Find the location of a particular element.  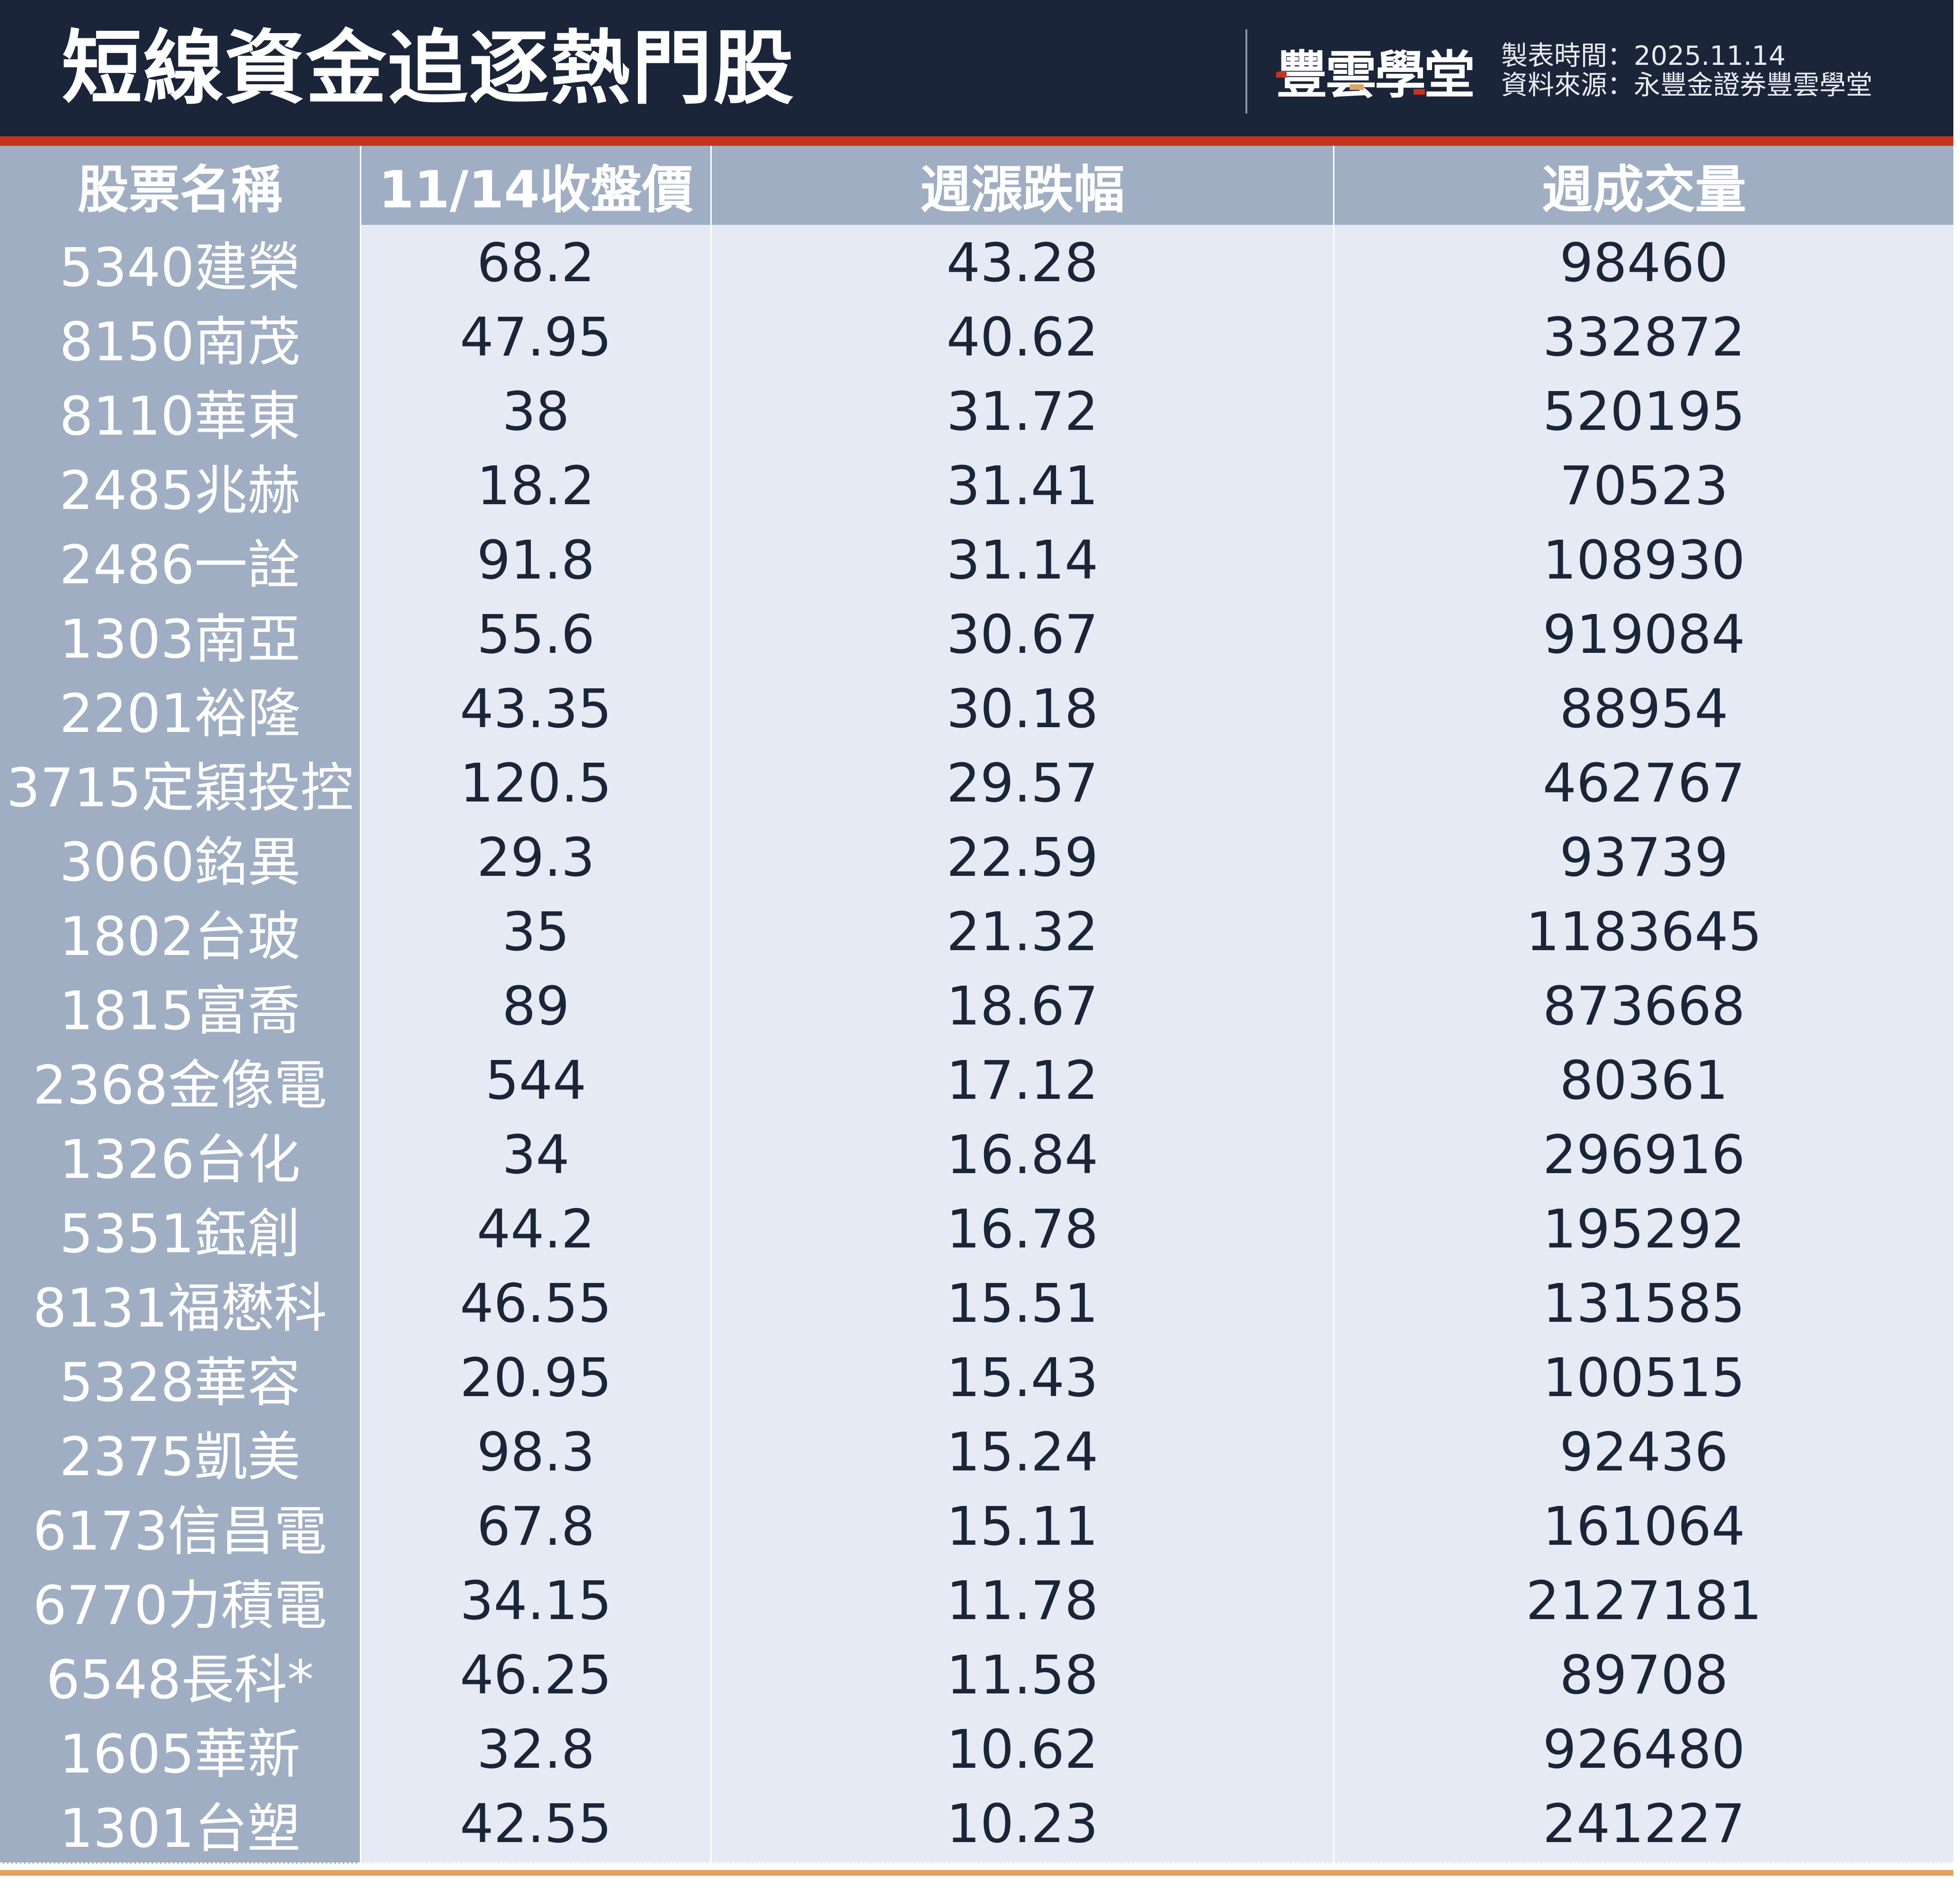

table-row: 1303南亞 55.6 30.67 919084 is located at coordinates (977, 636).